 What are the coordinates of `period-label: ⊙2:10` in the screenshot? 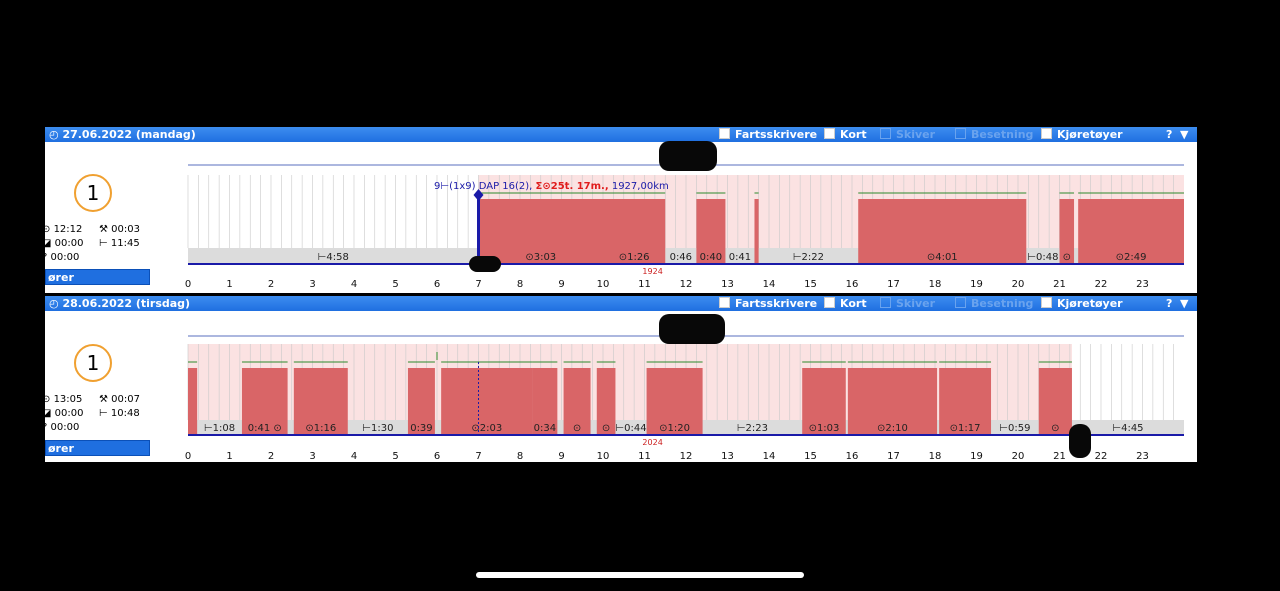 It's located at (892, 428).